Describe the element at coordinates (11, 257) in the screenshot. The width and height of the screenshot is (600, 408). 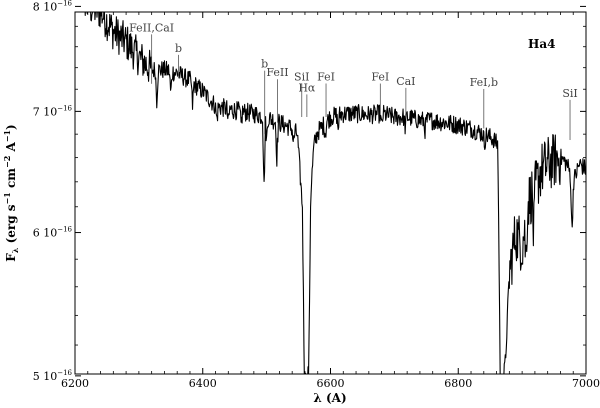
I see `y-axis-title-symbol: F` at that location.